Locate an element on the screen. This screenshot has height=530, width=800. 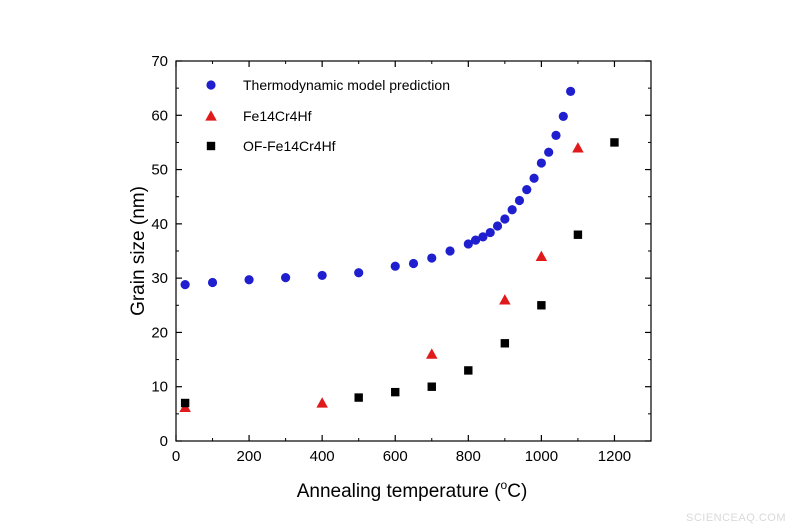
y-tick-label: 10 is located at coordinates (159, 387).